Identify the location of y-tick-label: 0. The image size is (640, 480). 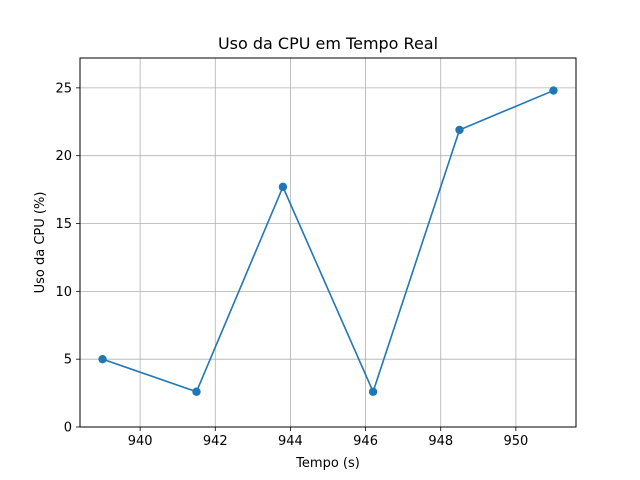
(68, 428).